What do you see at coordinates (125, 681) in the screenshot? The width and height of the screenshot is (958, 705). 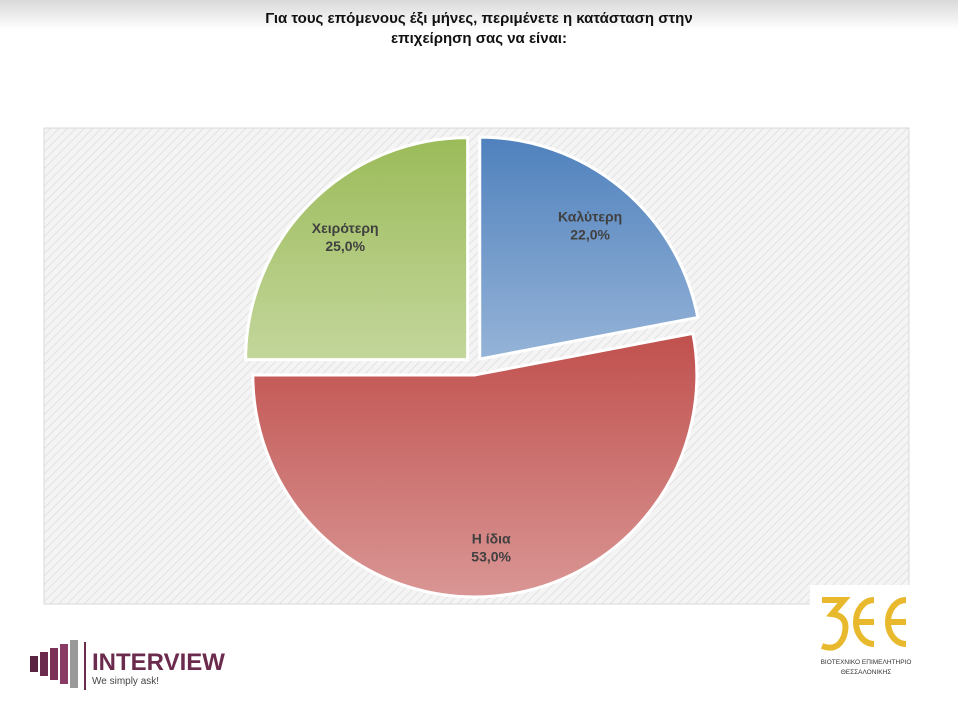 I see `logo-tagline: We simply ask!` at bounding box center [125, 681].